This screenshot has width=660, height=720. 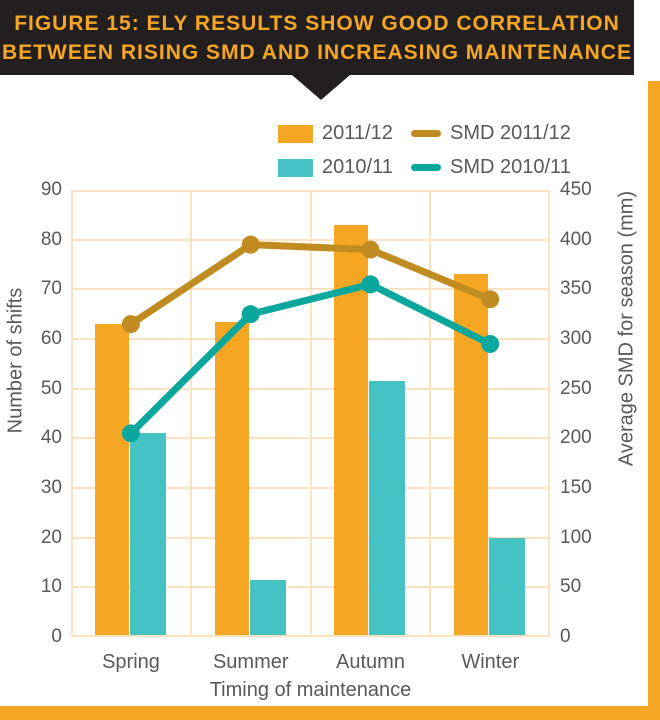 What do you see at coordinates (56, 636) in the screenshot?
I see `left-axis-tick-0: 0` at bounding box center [56, 636].